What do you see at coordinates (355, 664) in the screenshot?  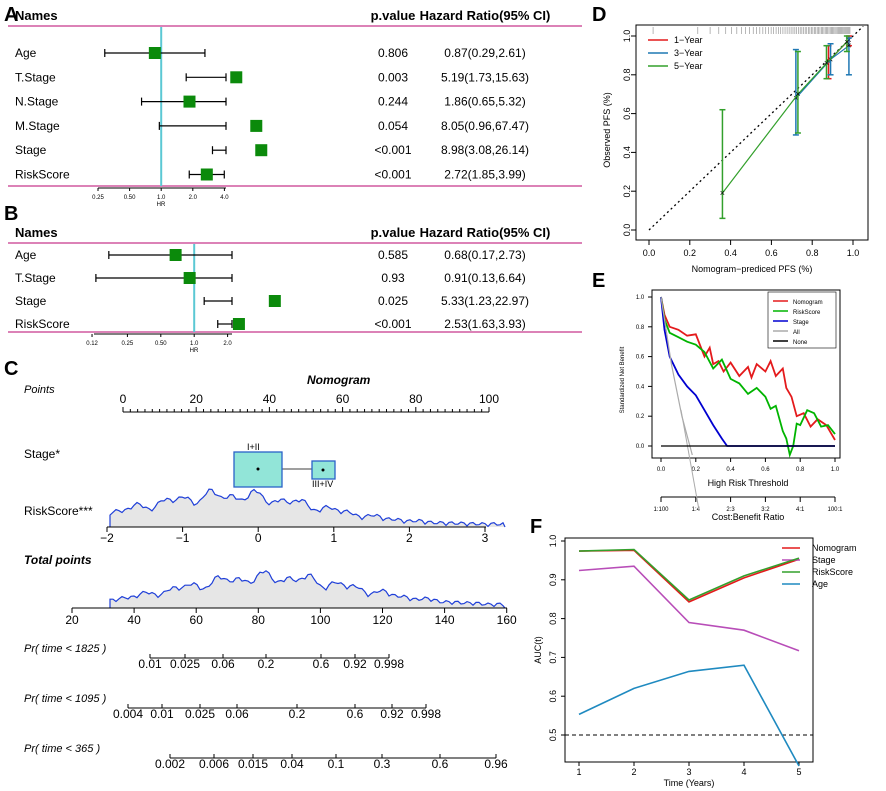 I see `probability-axis-tick-label: 0.92` at bounding box center [355, 664].